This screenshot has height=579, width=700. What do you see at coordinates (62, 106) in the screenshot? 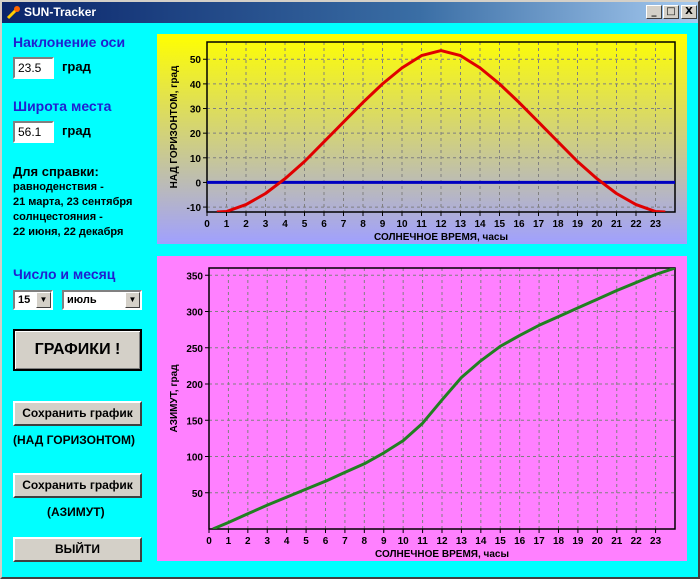
I see `latitude-label: Широта места` at bounding box center [62, 106].